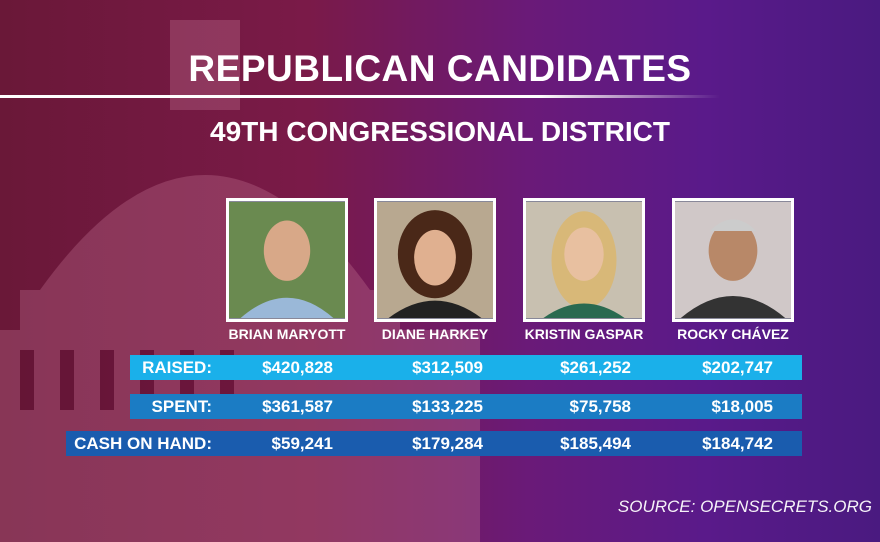 The height and width of the screenshot is (542, 880). I want to click on cell-value: $312,509, so click(447, 367).